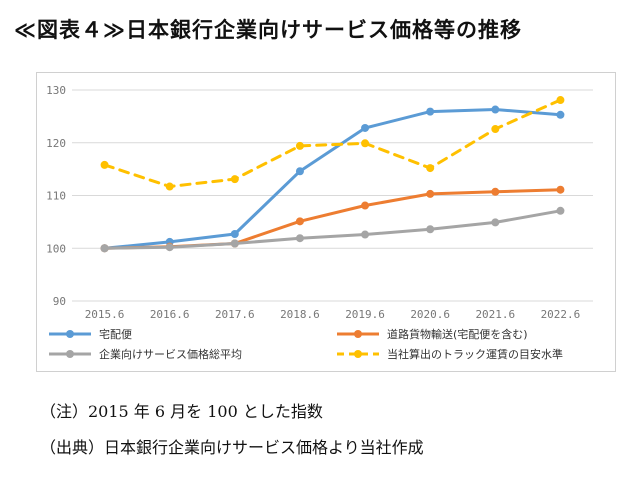  What do you see at coordinates (457, 334) in the screenshot?
I see `legend-label: 道路貨物輸送(宅配便を含む)` at bounding box center [457, 334].